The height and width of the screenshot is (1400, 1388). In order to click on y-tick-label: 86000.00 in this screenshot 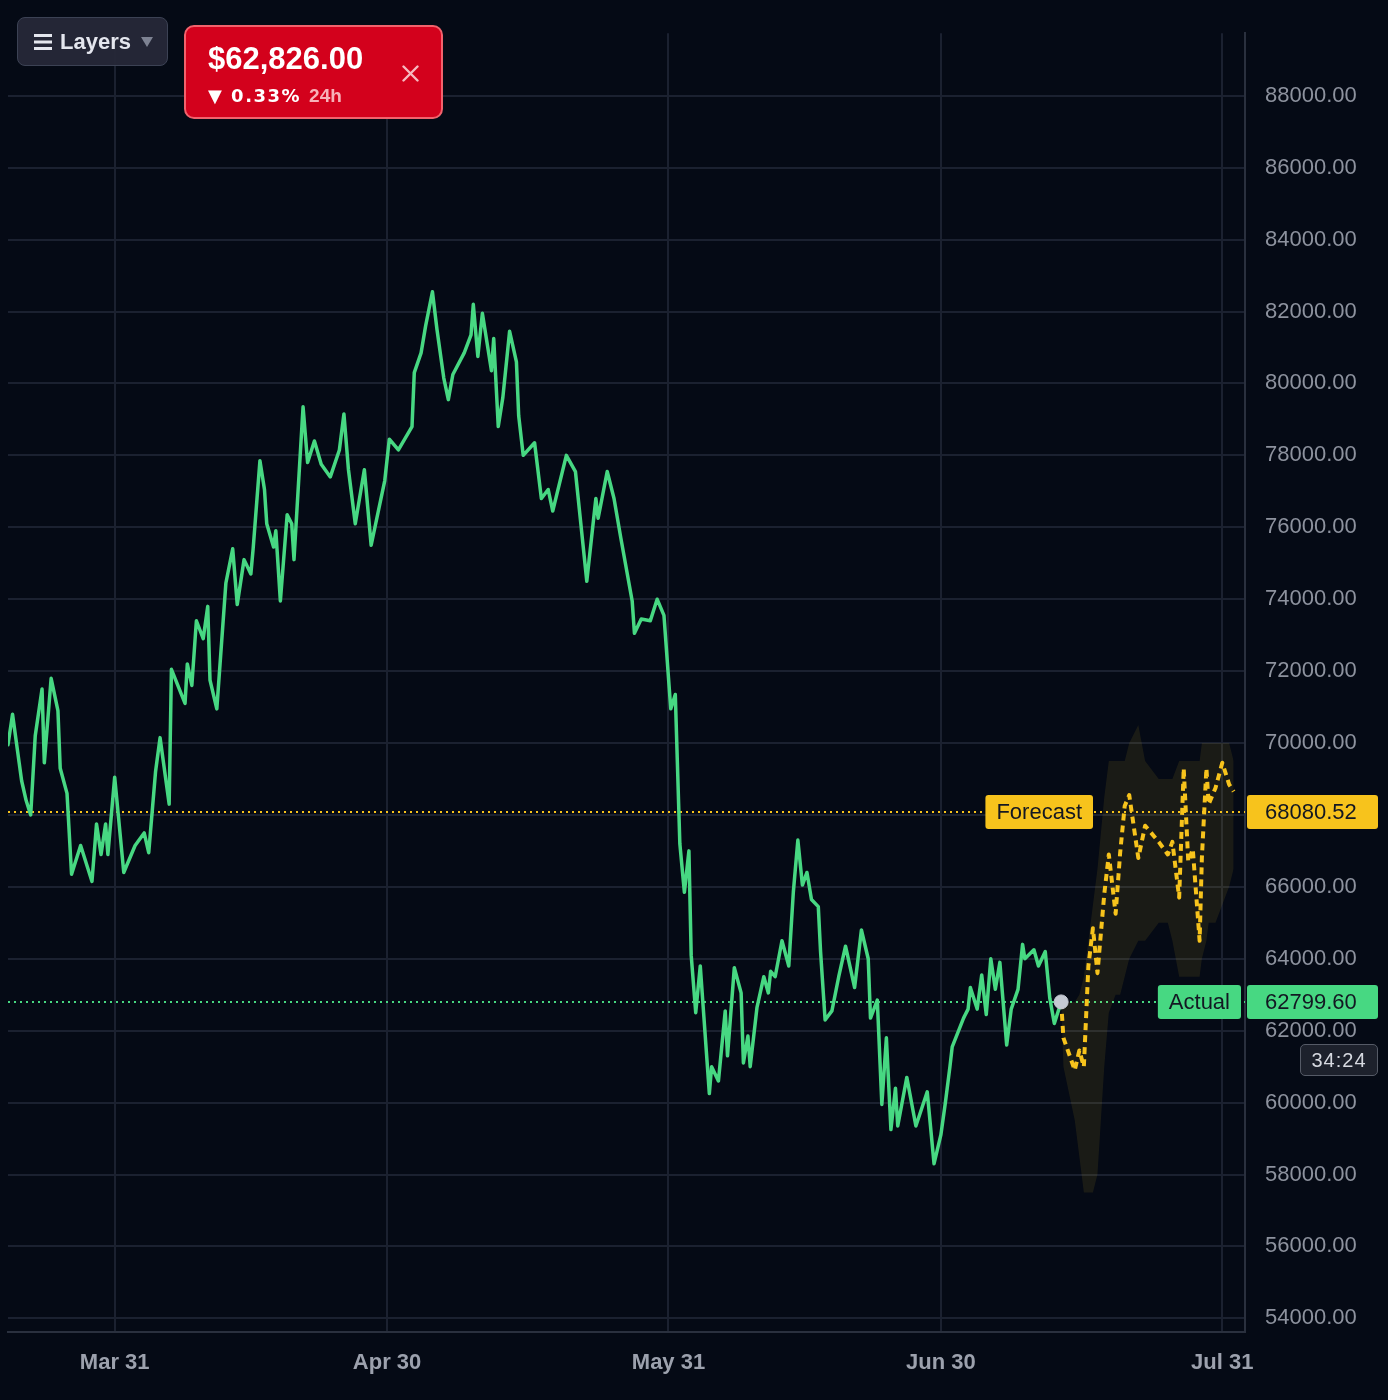, I will do `click(1311, 166)`.